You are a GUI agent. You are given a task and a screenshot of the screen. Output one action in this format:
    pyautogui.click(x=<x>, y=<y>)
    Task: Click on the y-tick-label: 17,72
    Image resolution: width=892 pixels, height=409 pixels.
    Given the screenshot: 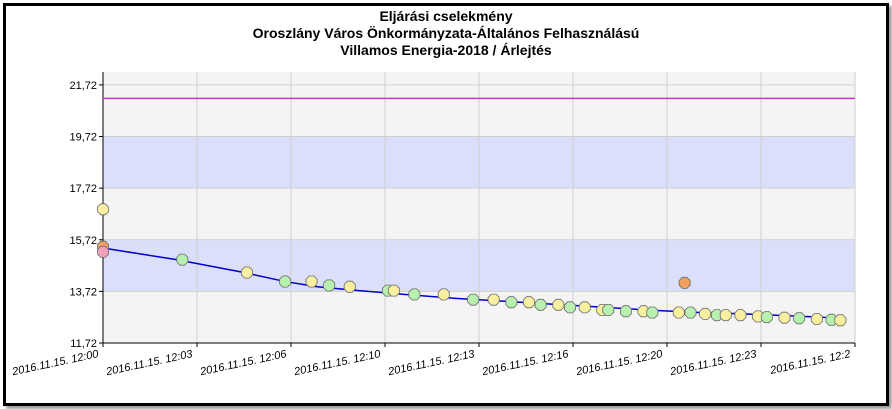 What is the action you would take?
    pyautogui.click(x=83, y=189)
    